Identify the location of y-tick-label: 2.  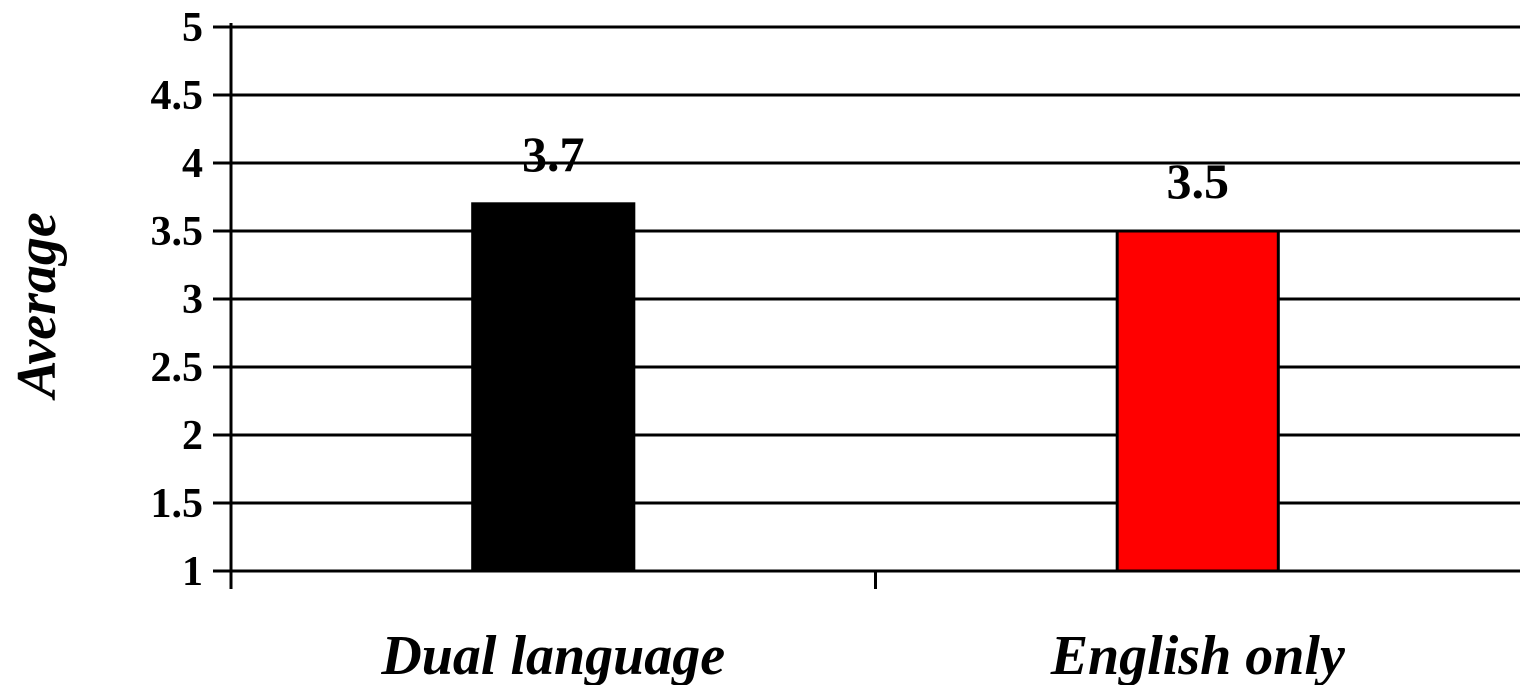
(192, 436).